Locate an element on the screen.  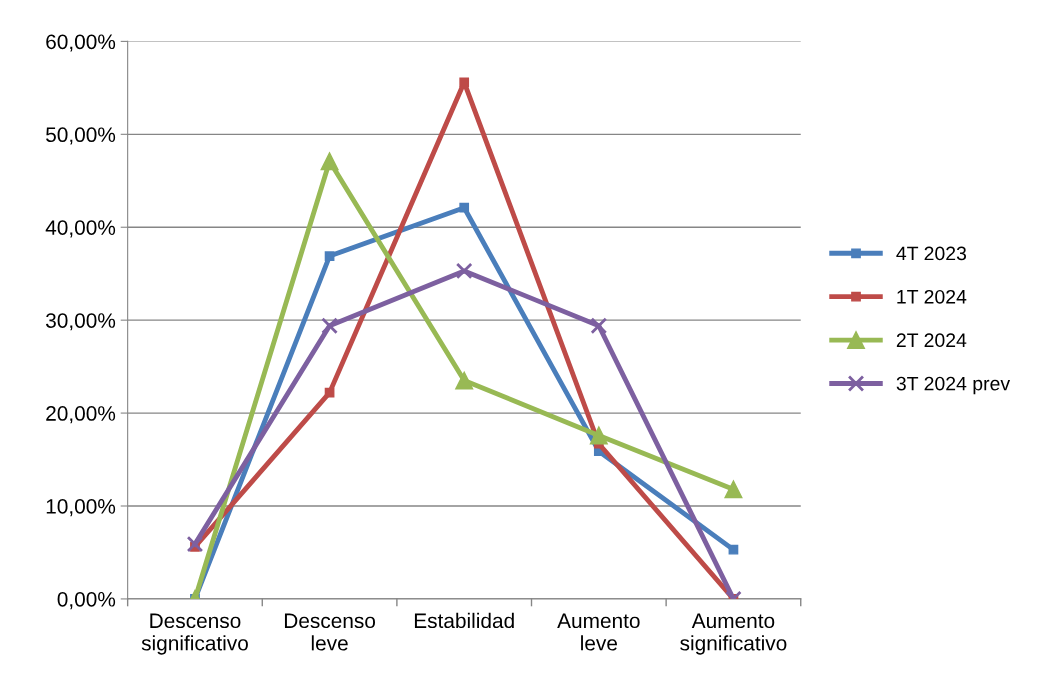
x-tick-label: Descenso significativo is located at coordinates (194, 634).